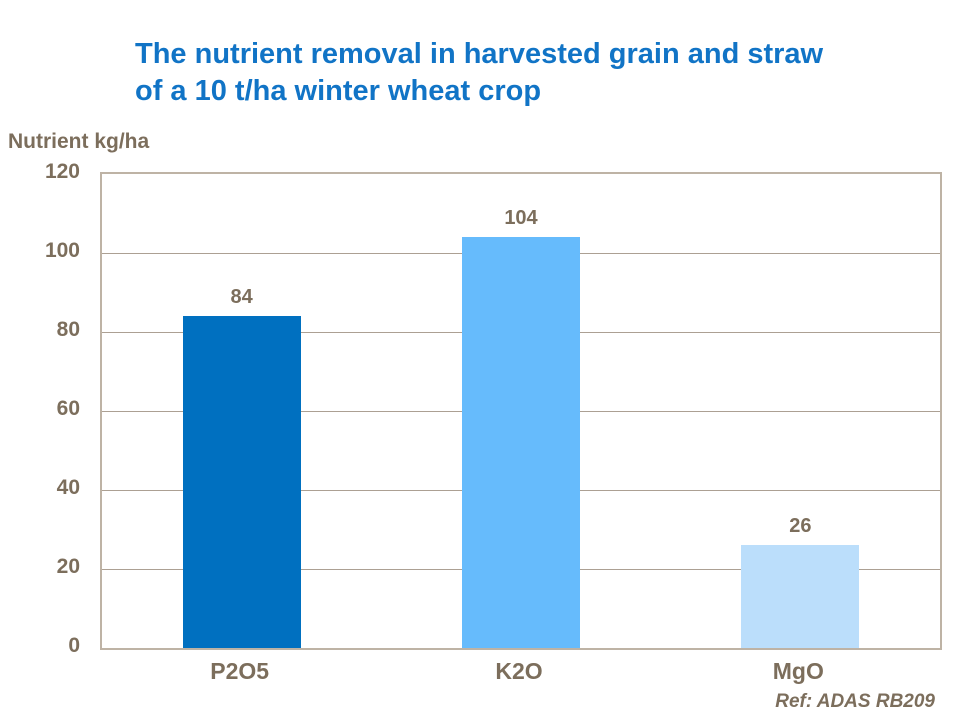  What do you see at coordinates (40, 408) in the screenshot?
I see `y-axis-tick-labels: 0 20 40 60 80 100 120` at bounding box center [40, 408].